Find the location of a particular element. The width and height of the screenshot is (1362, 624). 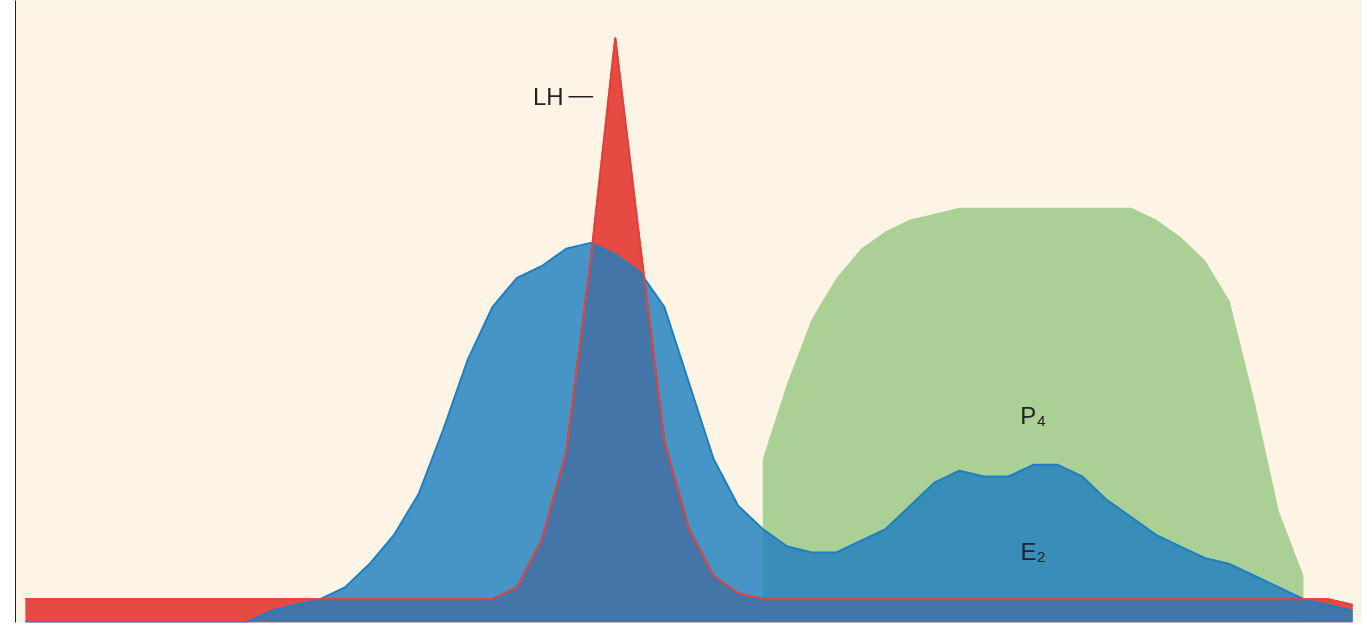

series-label: P₄ is located at coordinates (1033, 415).